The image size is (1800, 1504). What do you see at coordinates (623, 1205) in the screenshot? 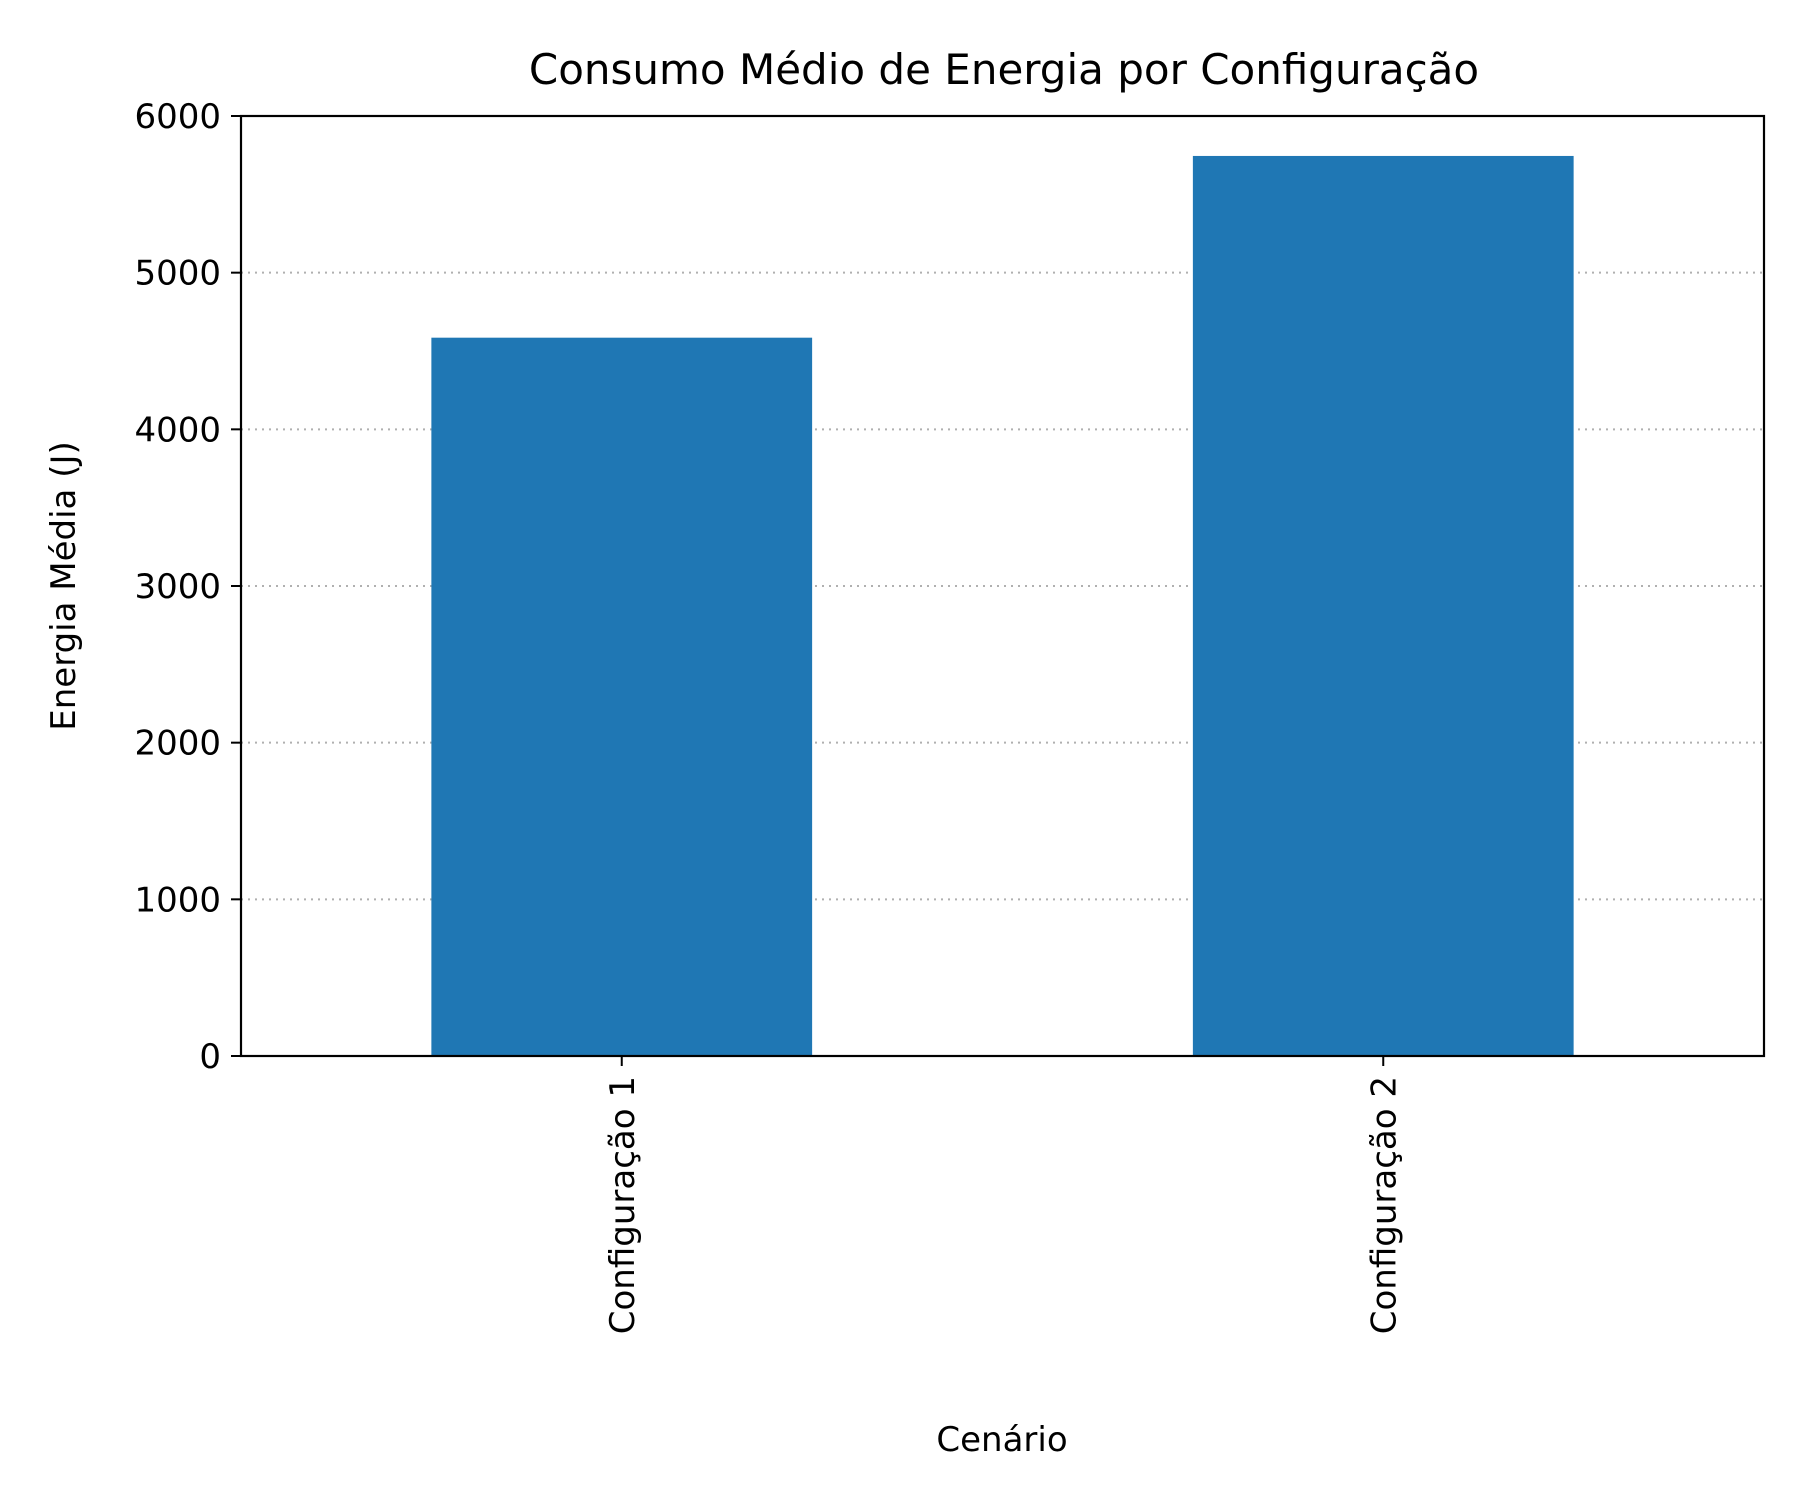
I see `x-tick-label: Configuração 1` at bounding box center [623, 1205].